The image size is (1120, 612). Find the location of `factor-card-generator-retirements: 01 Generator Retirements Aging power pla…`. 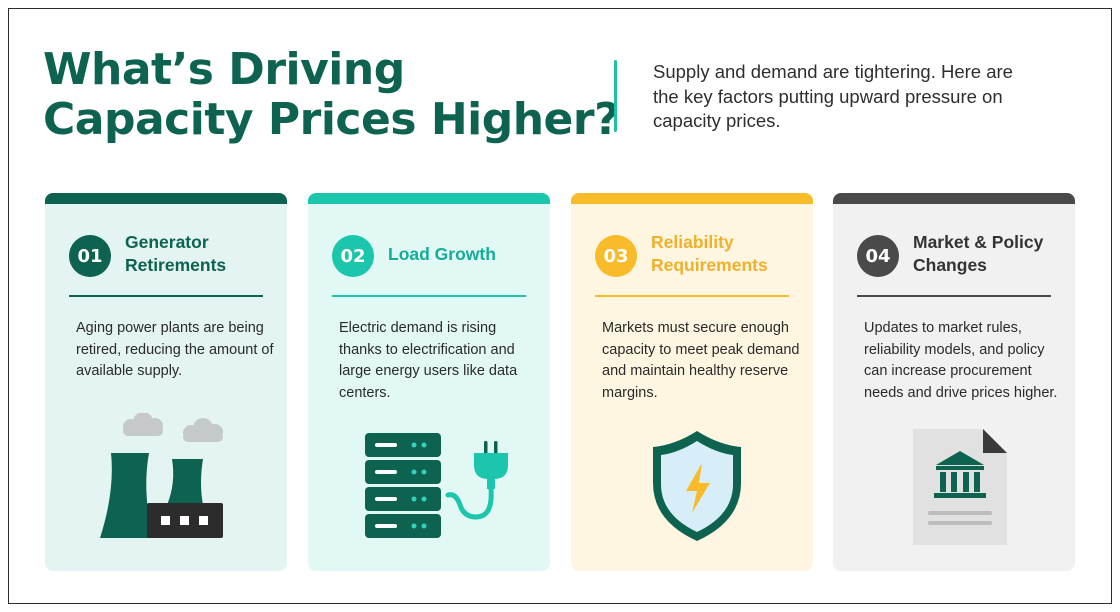

factor-card-generator-retirements: 01 Generator Retirements Aging power pla… is located at coordinates (166, 382).